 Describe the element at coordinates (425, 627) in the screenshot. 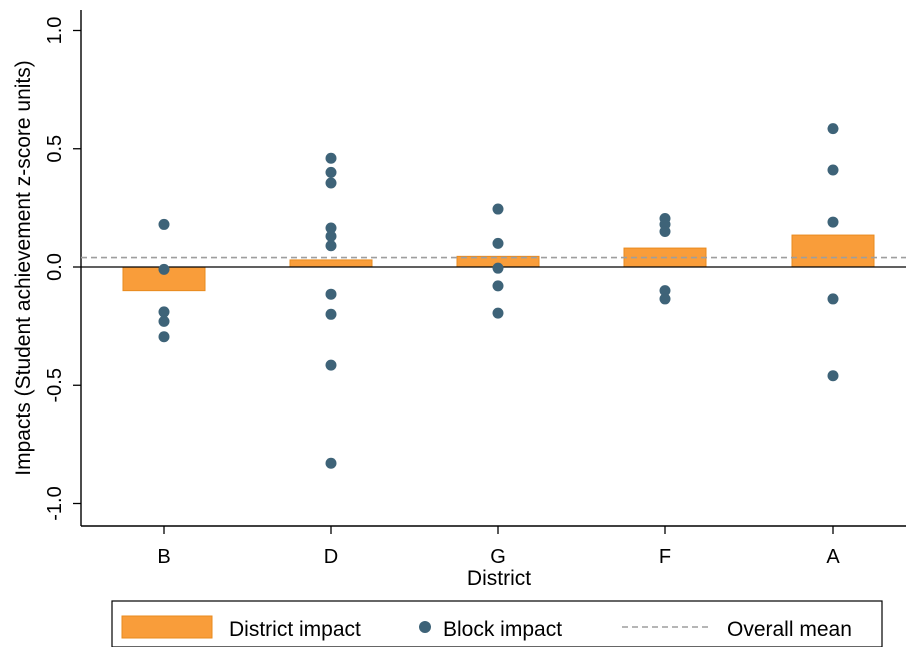

I see `legend-block-marker` at that location.